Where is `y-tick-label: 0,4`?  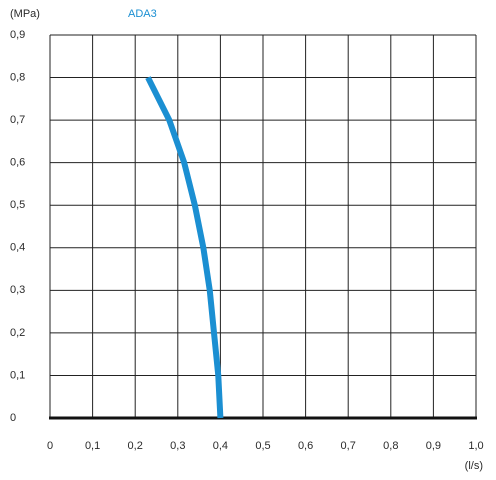
y-tick-label: 0,4 is located at coordinates (17, 248).